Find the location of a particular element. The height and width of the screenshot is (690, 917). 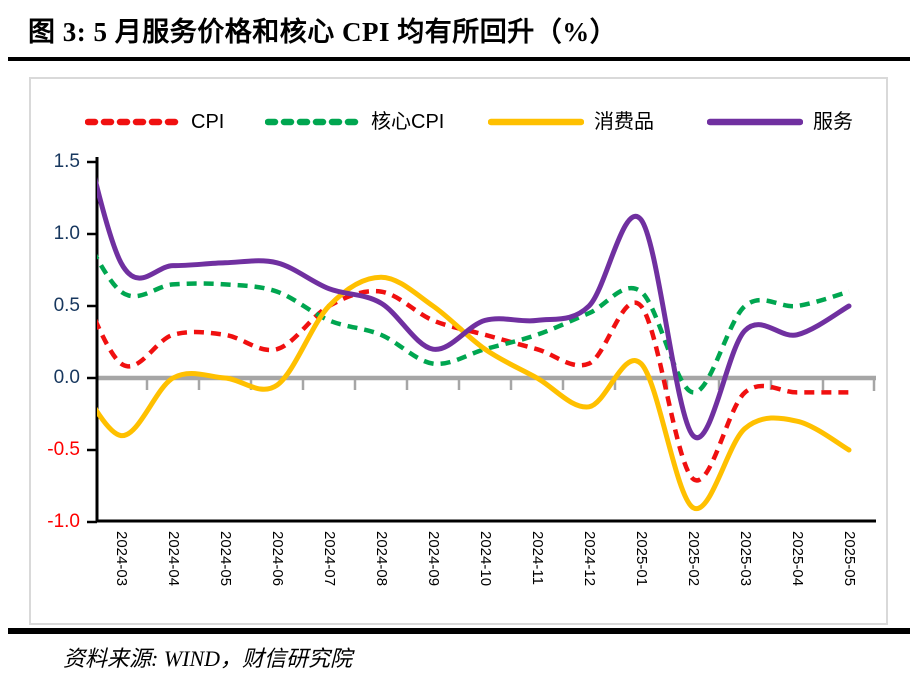

legend-swatch-服务 is located at coordinates (755, 122).